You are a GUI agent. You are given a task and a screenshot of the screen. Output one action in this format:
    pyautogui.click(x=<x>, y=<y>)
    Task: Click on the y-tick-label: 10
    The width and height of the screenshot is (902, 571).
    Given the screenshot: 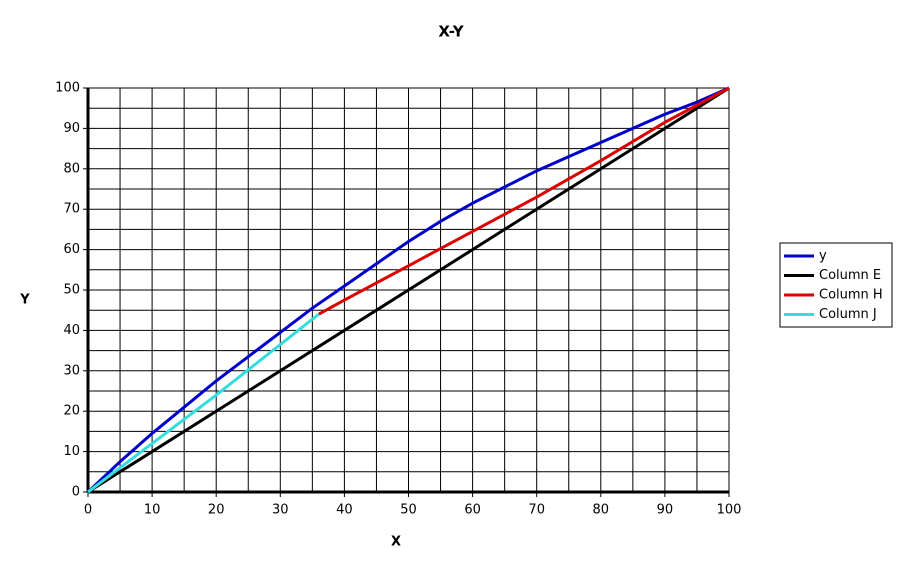 What is the action you would take?
    pyautogui.click(x=71, y=451)
    